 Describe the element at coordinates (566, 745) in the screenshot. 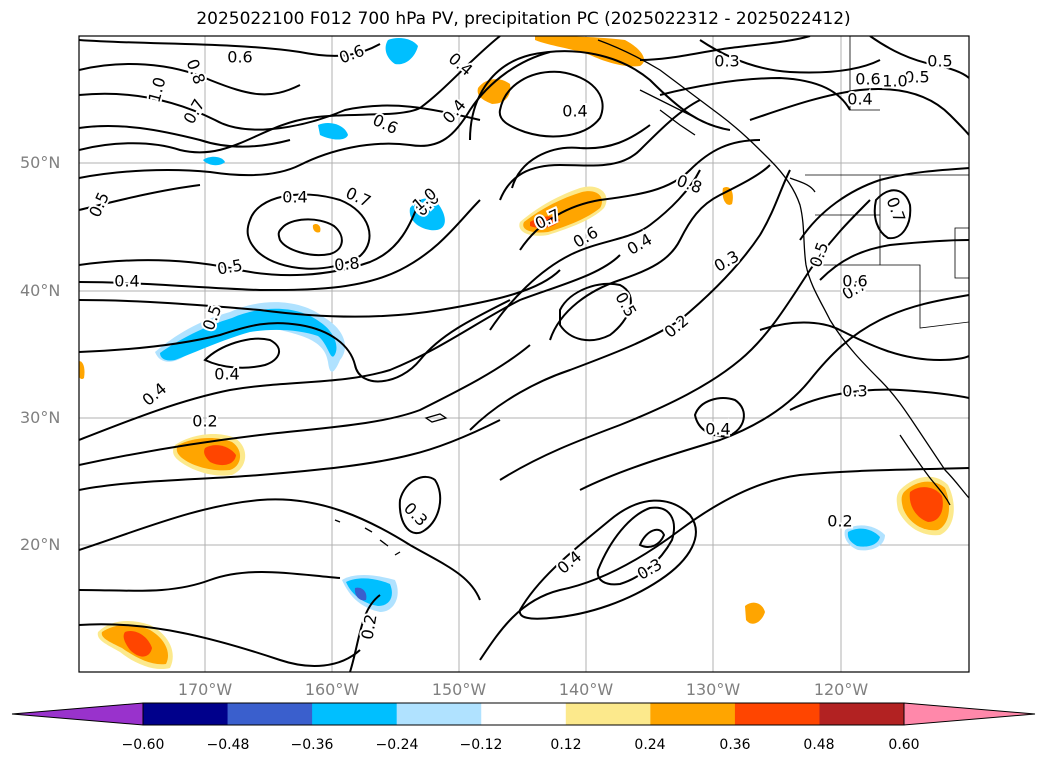

I see `colorbar-label-6: 0.12` at that location.